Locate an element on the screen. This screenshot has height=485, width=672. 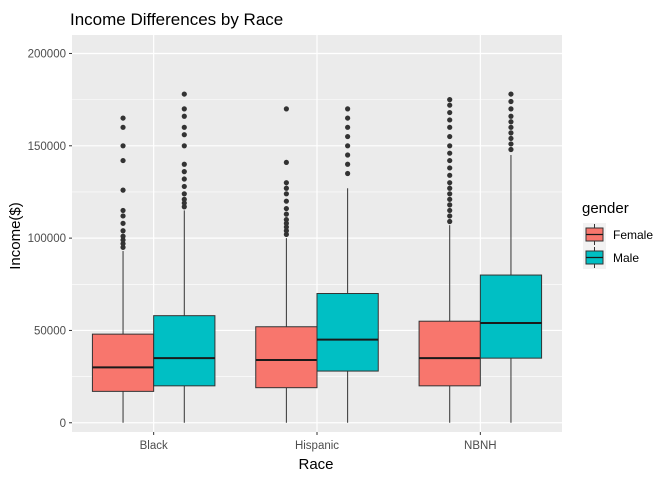
x-axis: Black Hispanic NBNH is located at coordinates (318, 442).